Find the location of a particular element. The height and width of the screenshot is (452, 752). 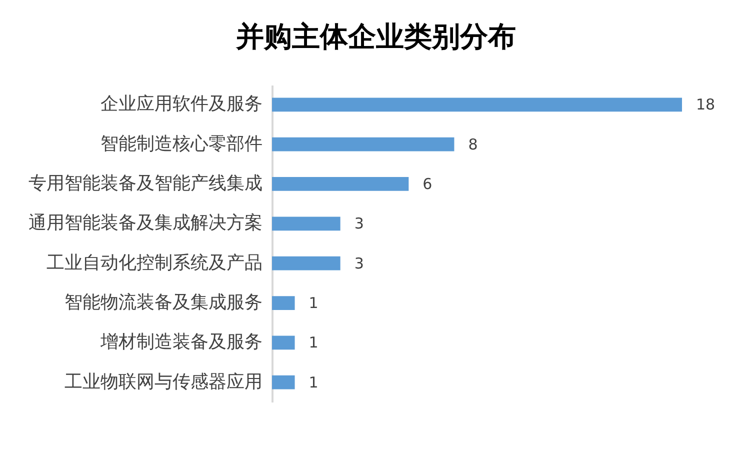

data-label: 8 is located at coordinates (473, 144).